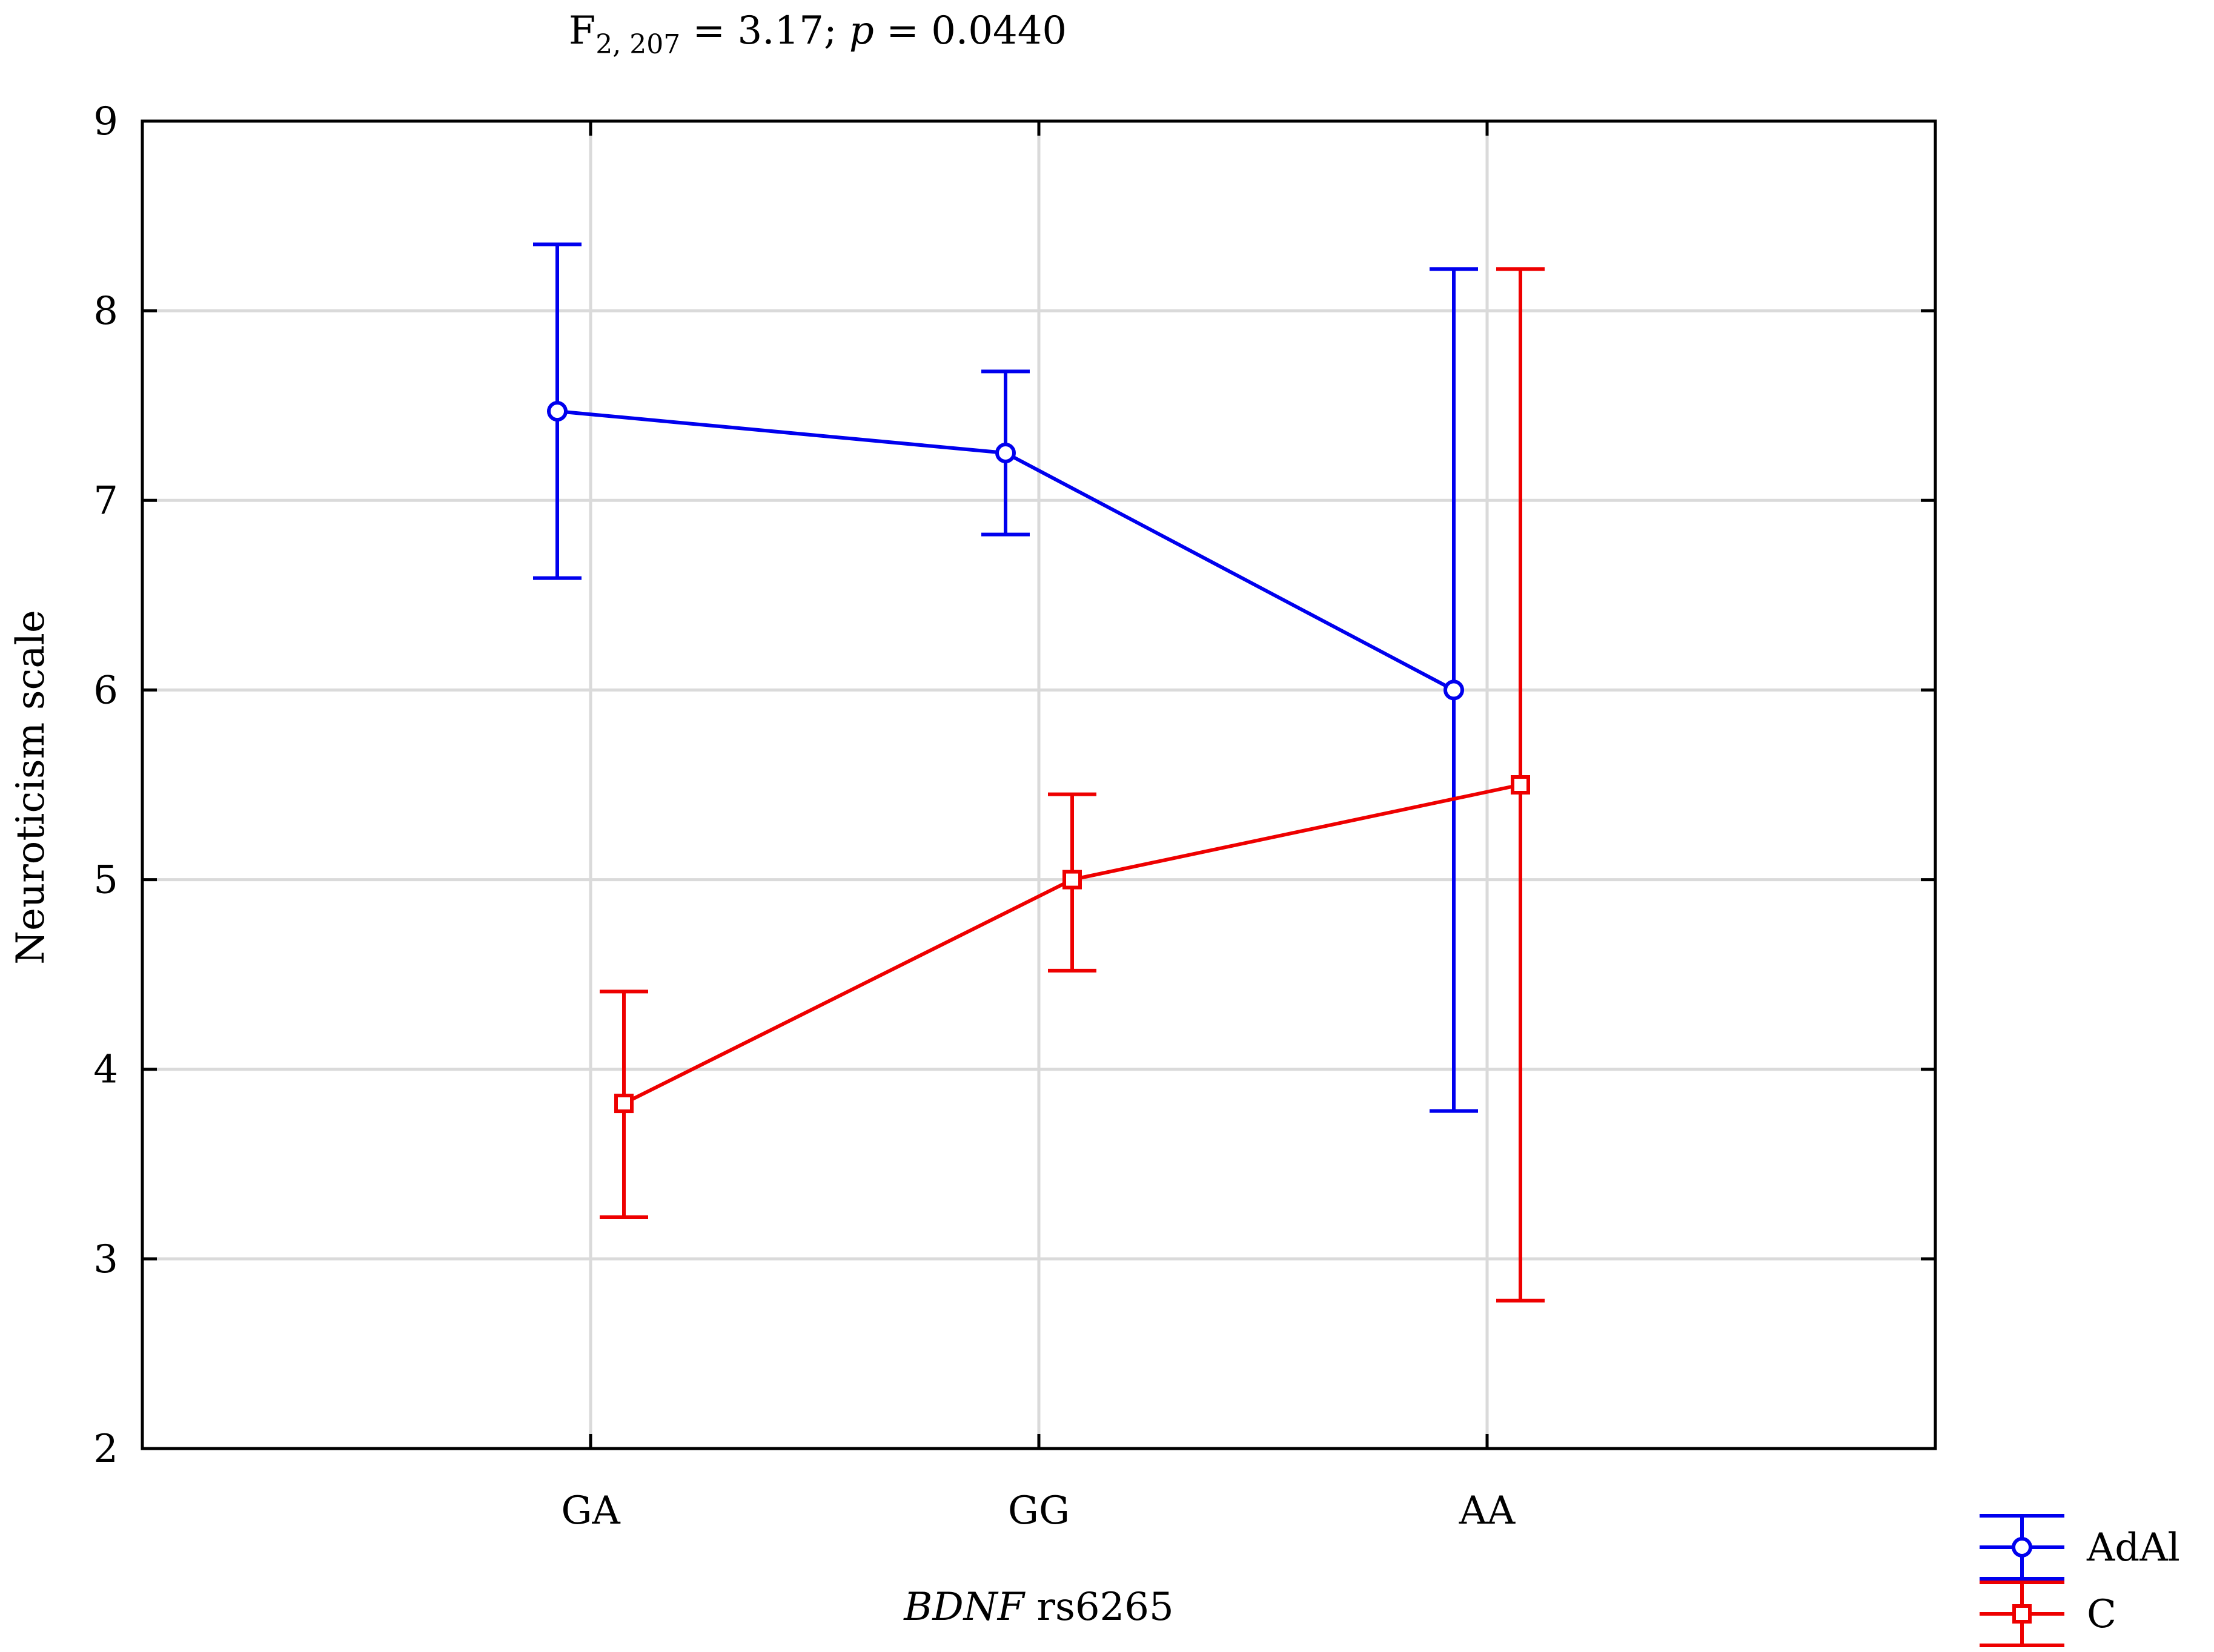 The image size is (2214, 1652). I want to click on title-stat-text: = 3.17;, so click(764, 30).